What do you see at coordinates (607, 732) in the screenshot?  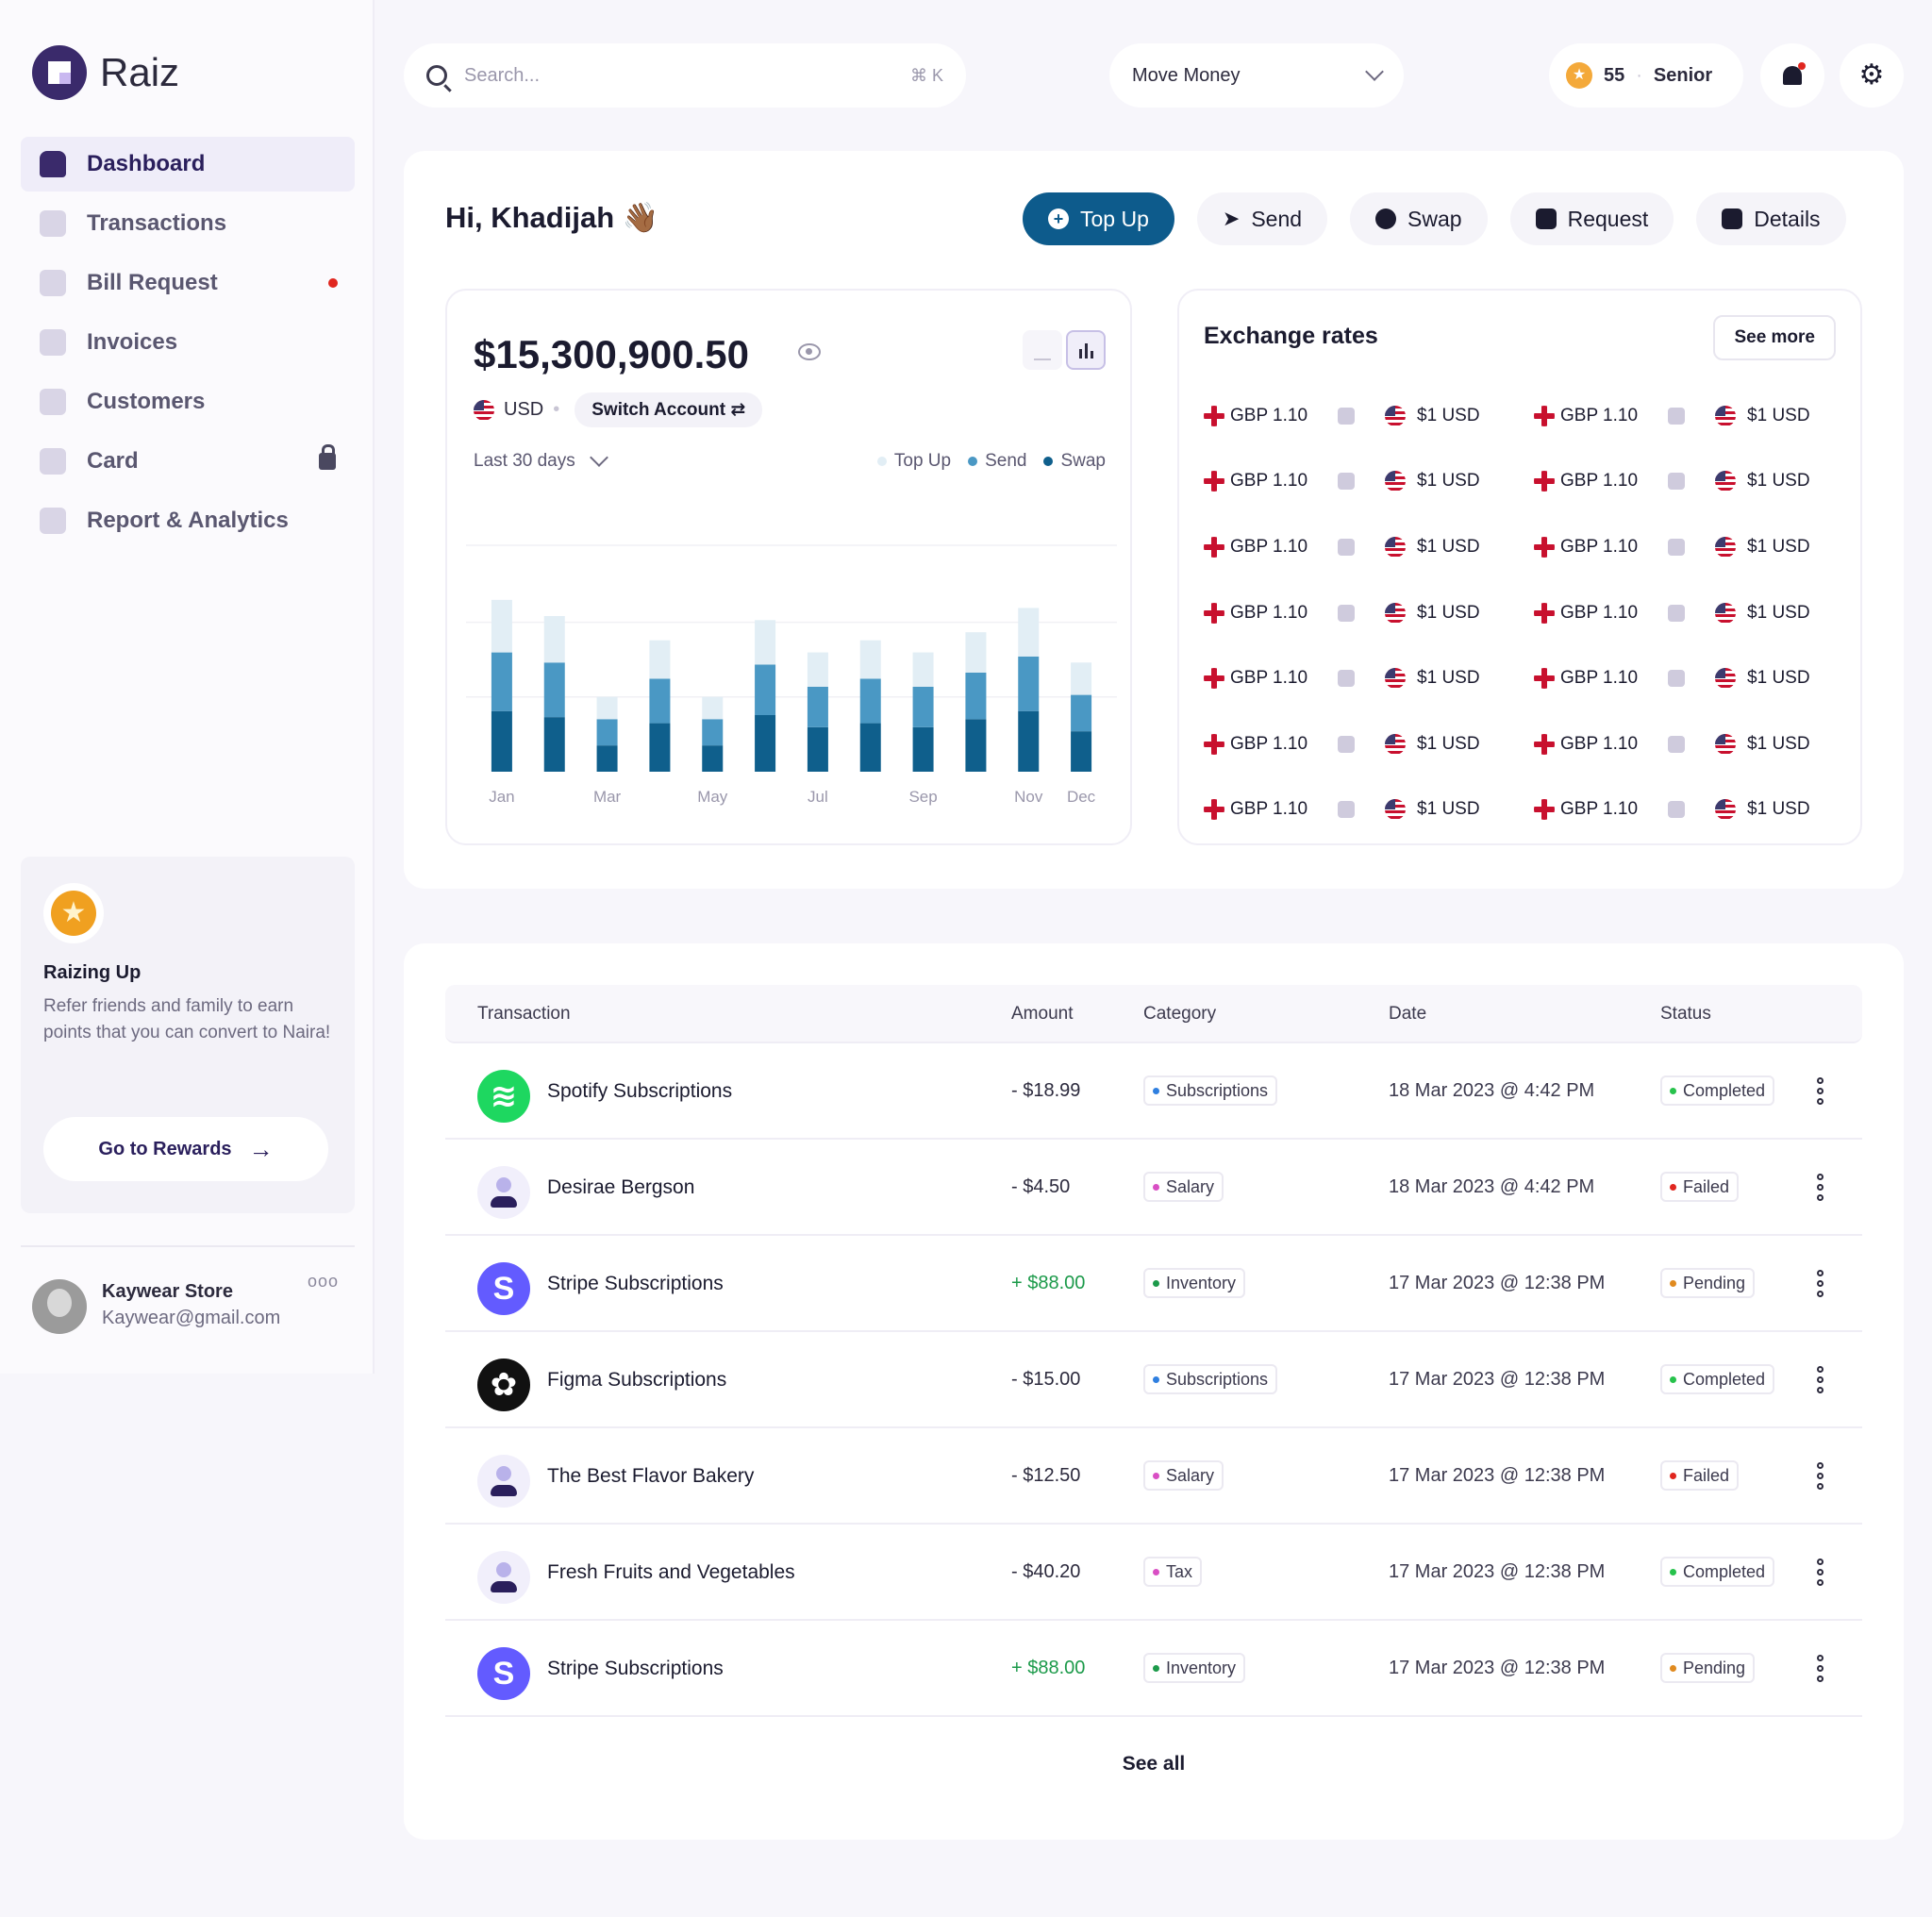 I see `bar-send-mar` at bounding box center [607, 732].